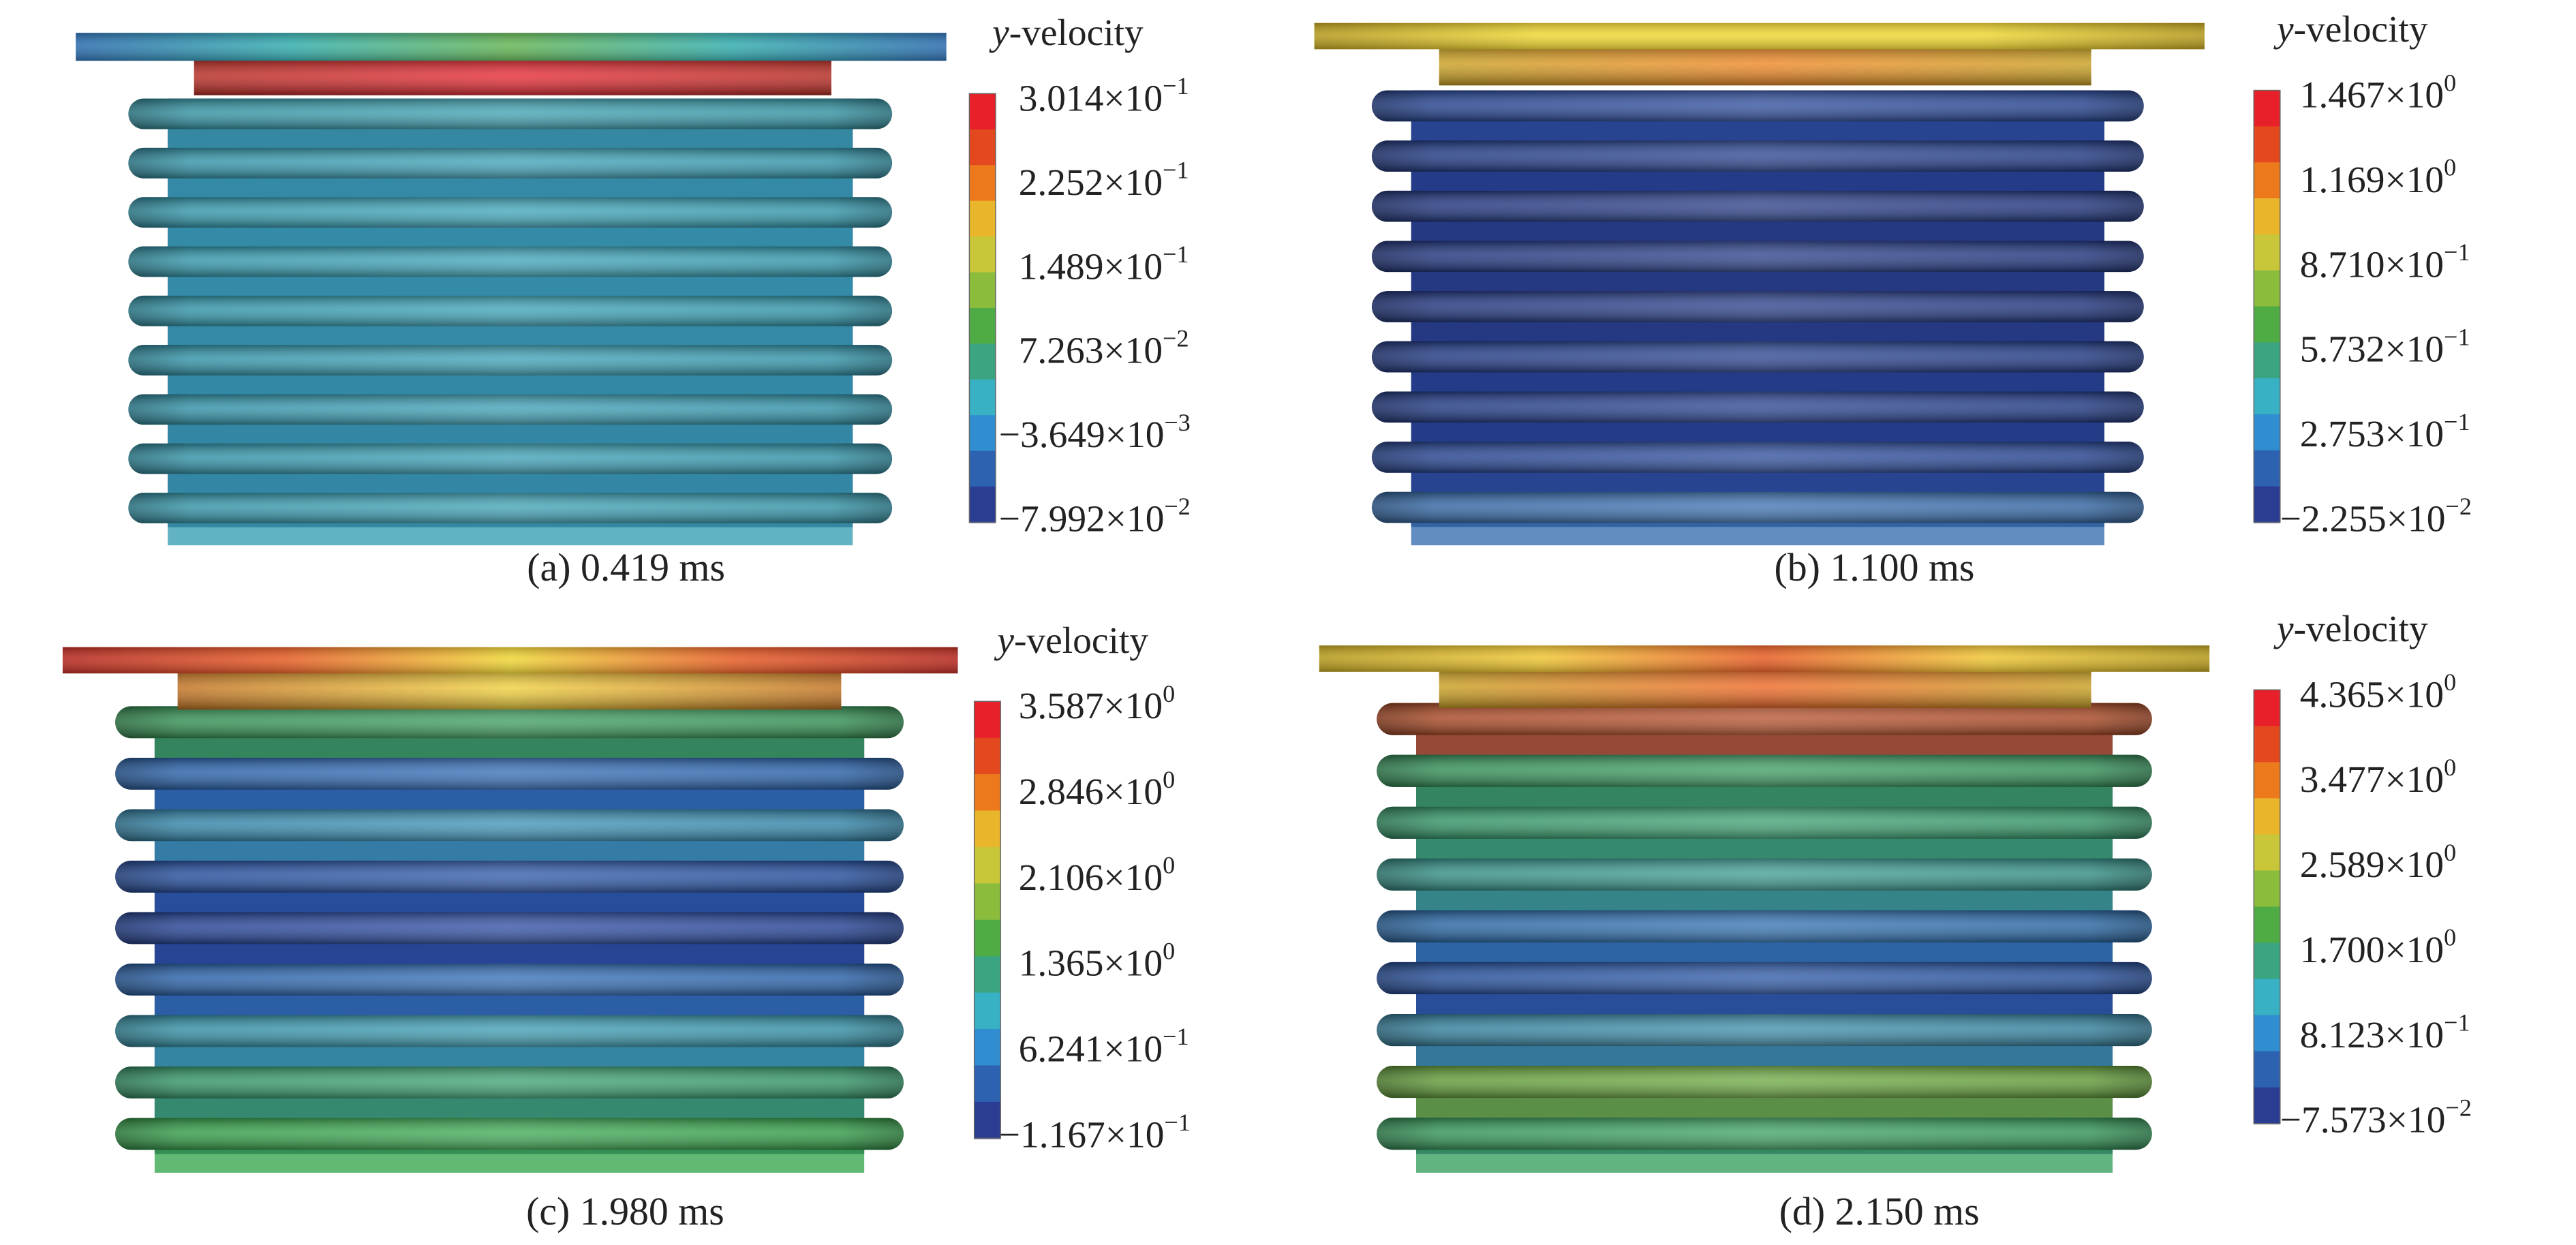 The width and height of the screenshot is (2576, 1245). Describe the element at coordinates (1091, 791) in the screenshot. I see `tick-mantissa: 2.846×10` at that location.